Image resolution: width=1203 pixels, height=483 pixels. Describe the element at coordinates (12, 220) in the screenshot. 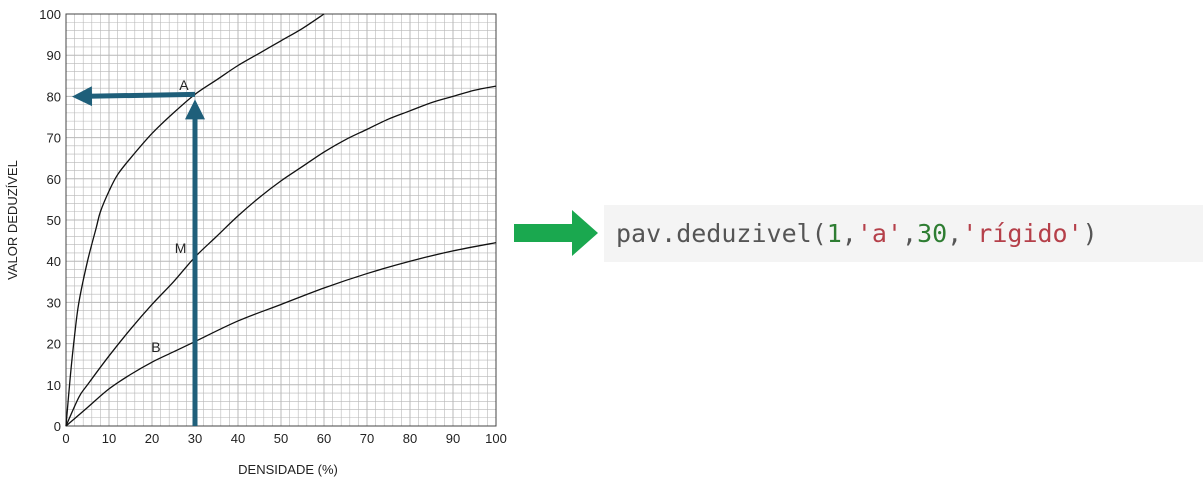

I see `y-axis-title: VALOR DEDUZÍVEL` at that location.